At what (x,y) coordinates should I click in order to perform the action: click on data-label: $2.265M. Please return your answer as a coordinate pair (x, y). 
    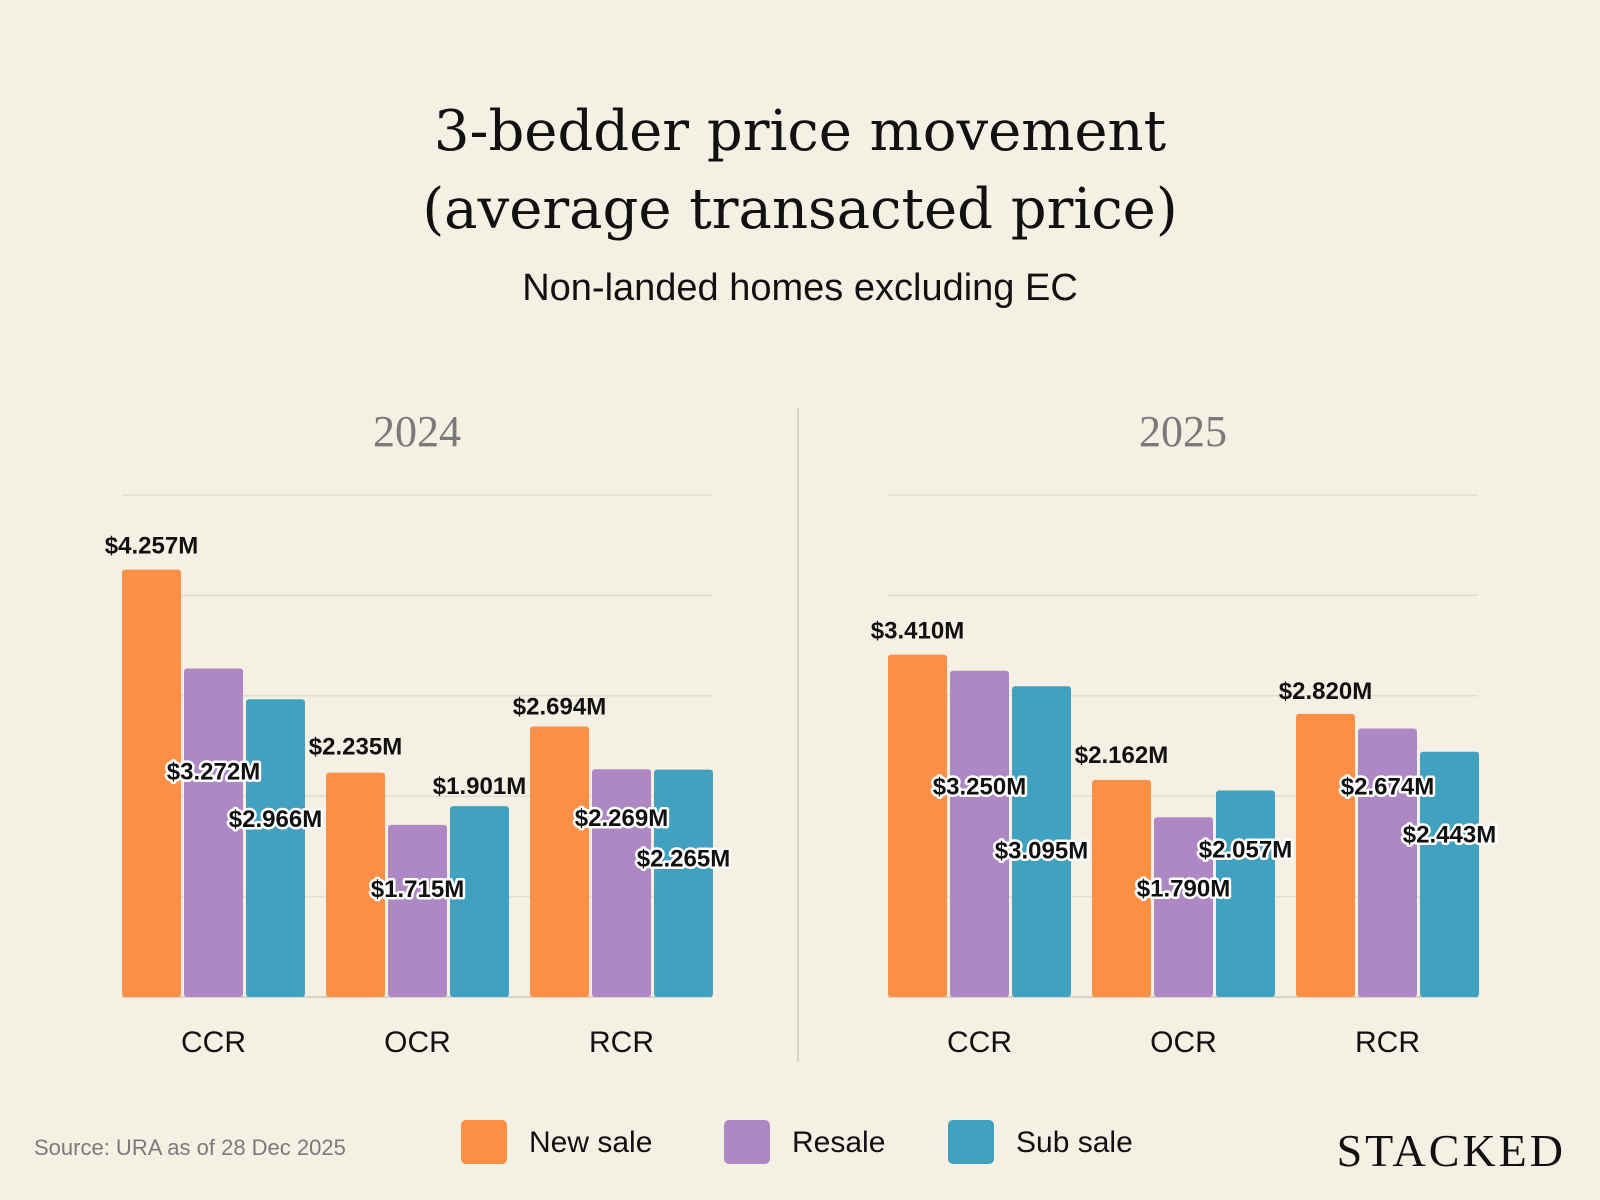
    Looking at the image, I should click on (683, 859).